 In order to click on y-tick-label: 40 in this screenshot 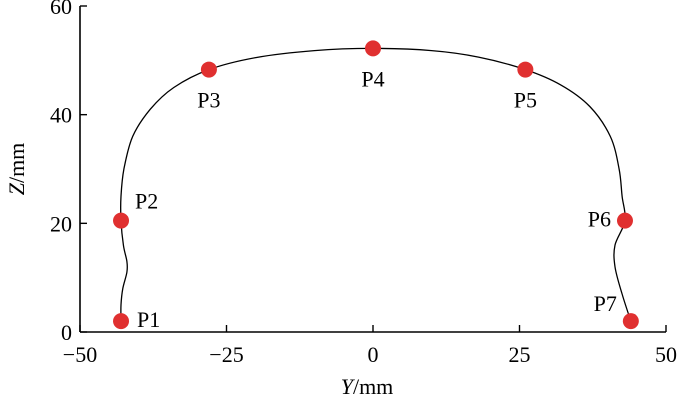, I will do `click(61, 115)`.